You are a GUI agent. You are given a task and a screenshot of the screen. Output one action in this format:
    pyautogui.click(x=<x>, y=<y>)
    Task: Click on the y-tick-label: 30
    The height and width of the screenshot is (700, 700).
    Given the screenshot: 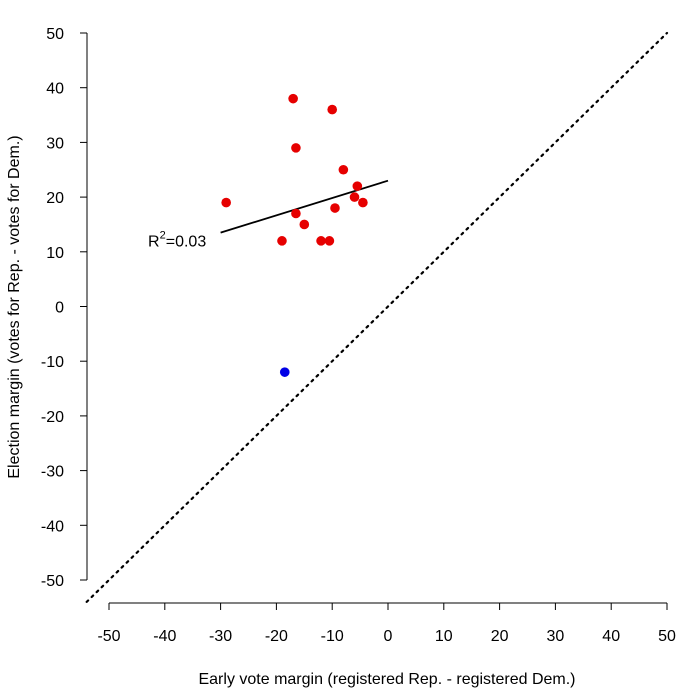 What is the action you would take?
    pyautogui.click(x=55, y=143)
    